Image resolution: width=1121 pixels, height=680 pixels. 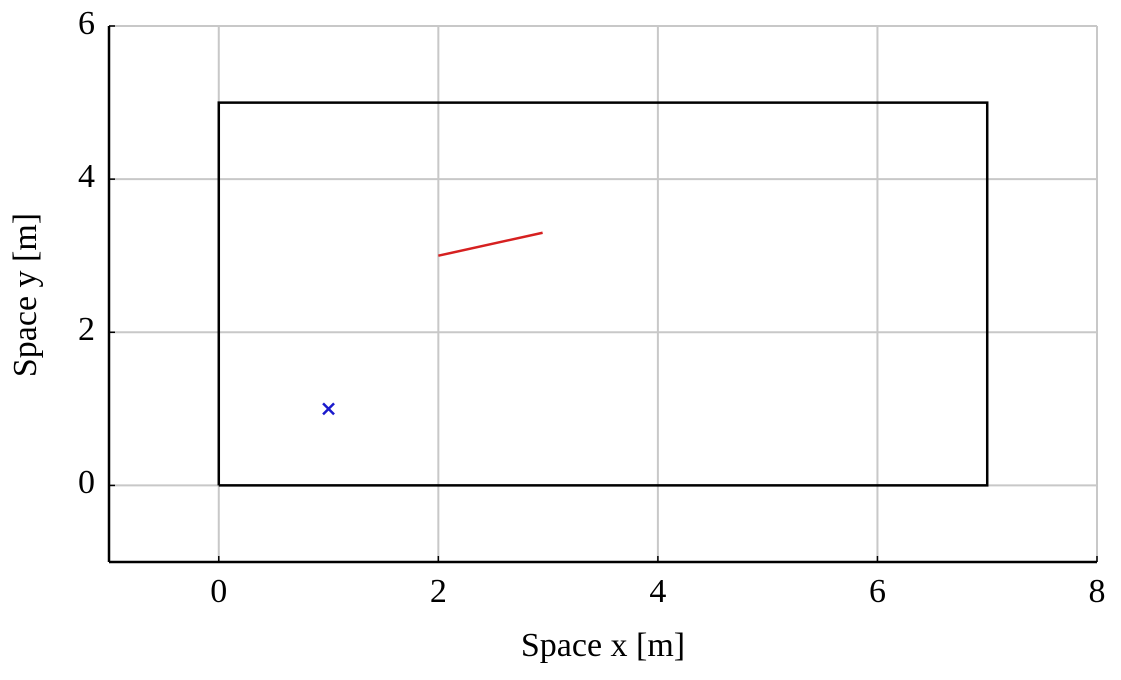 I want to click on x-tick-label: 2, so click(x=438, y=591).